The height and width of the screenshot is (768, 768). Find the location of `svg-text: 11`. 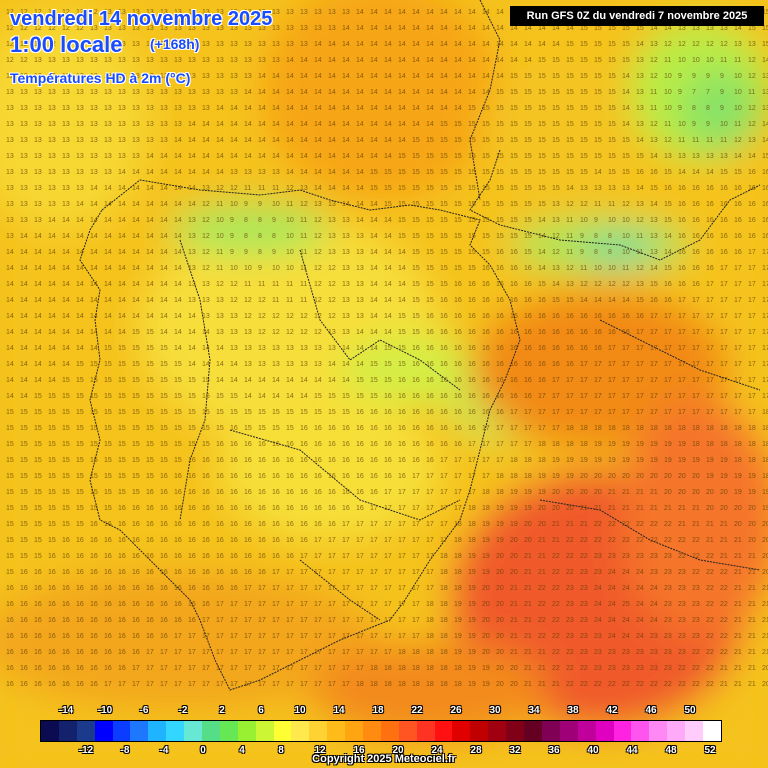

svg-text: 11 is located at coordinates (569, 236).